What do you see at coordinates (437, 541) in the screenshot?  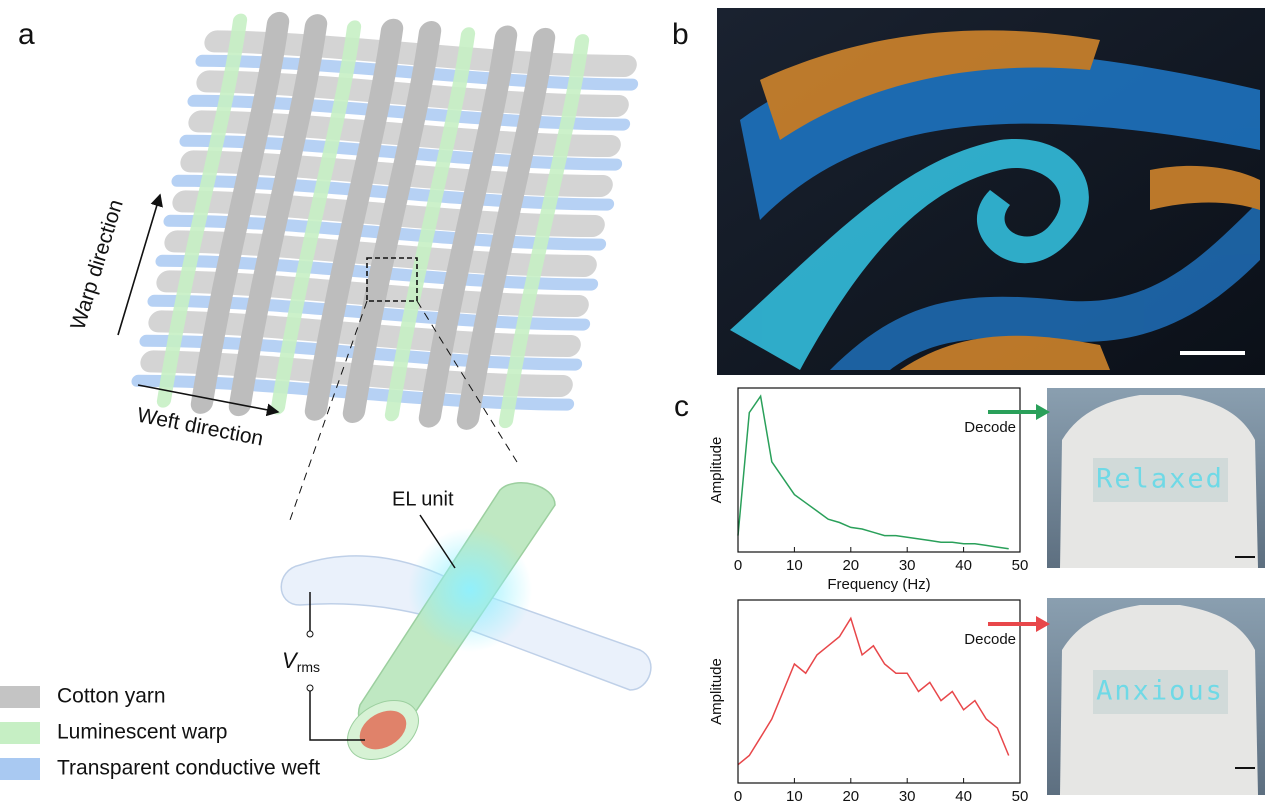 I see `pointer-line` at bounding box center [437, 541].